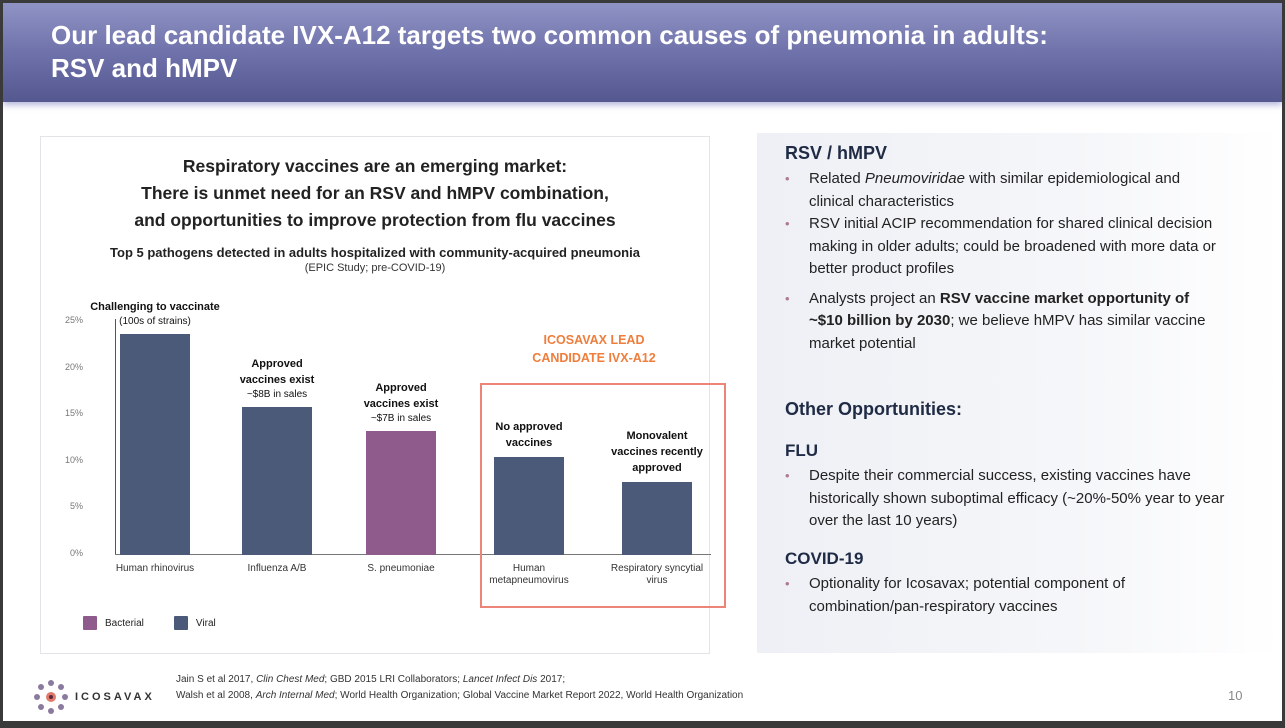 The height and width of the screenshot is (728, 1285). I want to click on x-tick-label: Human metapneumovirus, so click(529, 574).